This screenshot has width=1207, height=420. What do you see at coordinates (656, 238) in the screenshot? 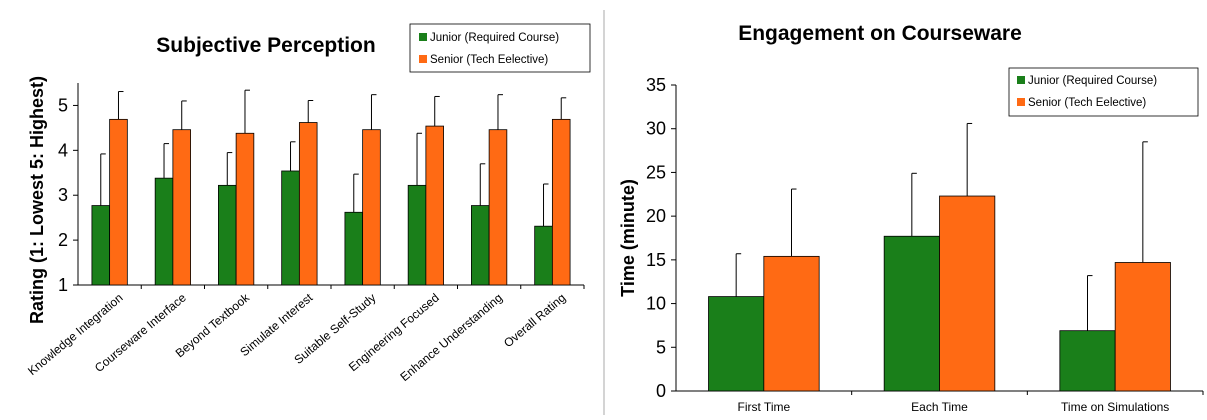
I see `y-tick-labels: 0 5 10 15 20 25 30 35` at bounding box center [656, 238].